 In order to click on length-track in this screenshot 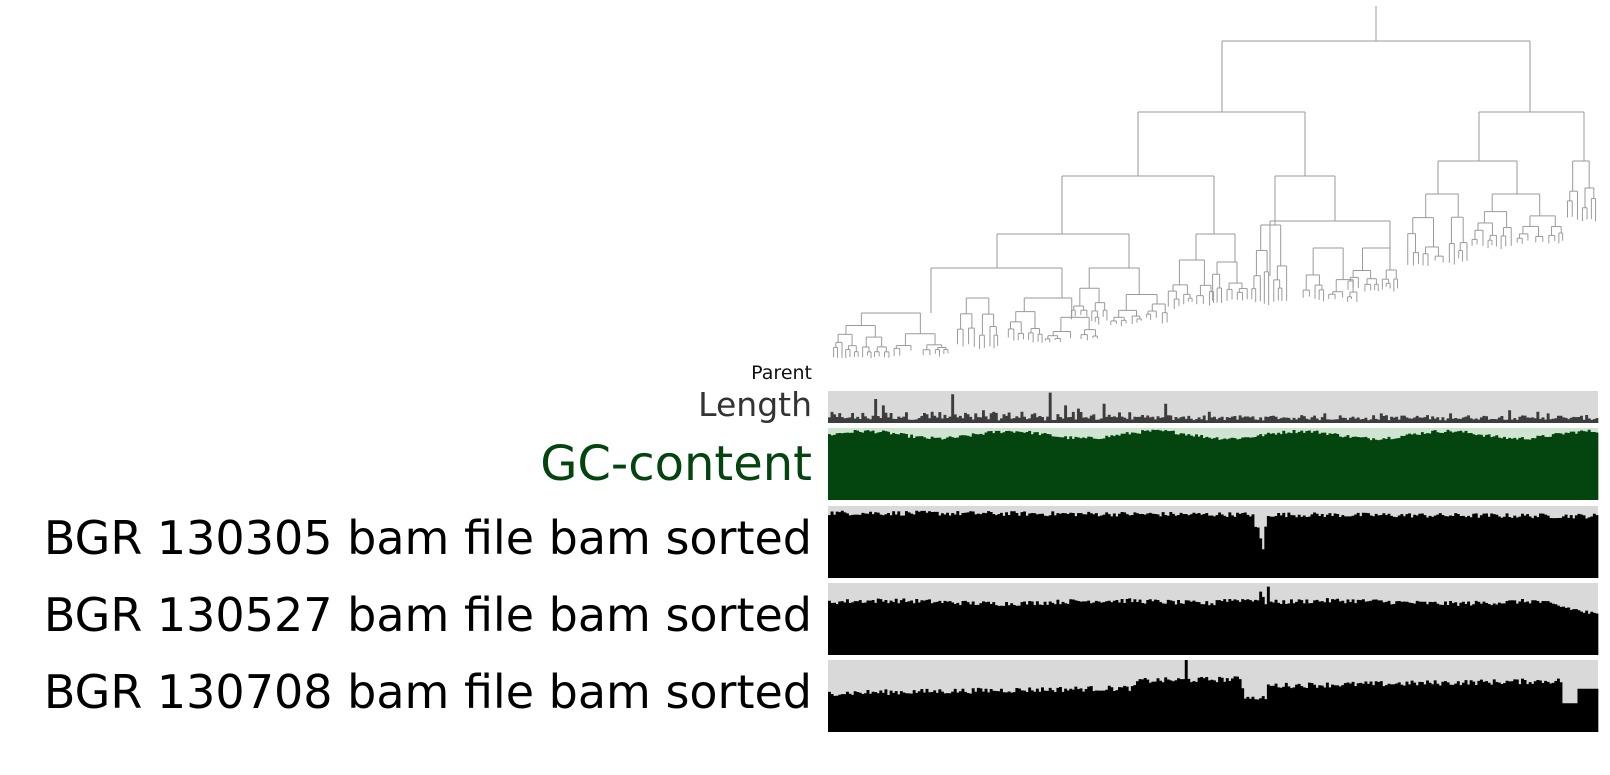, I will do `click(1213, 407)`.